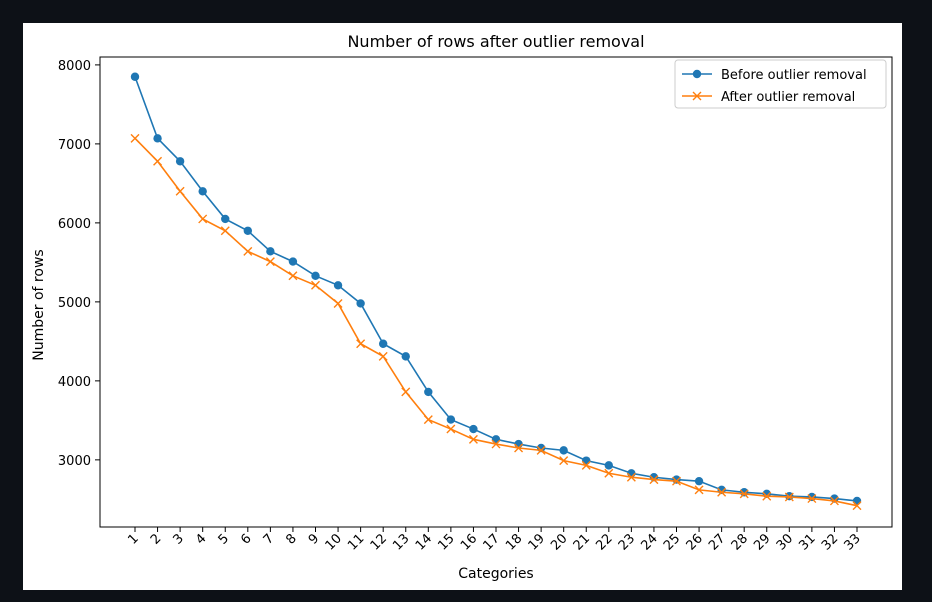 This screenshot has width=932, height=602. I want to click on x-tick-label: 22, so click(604, 542).